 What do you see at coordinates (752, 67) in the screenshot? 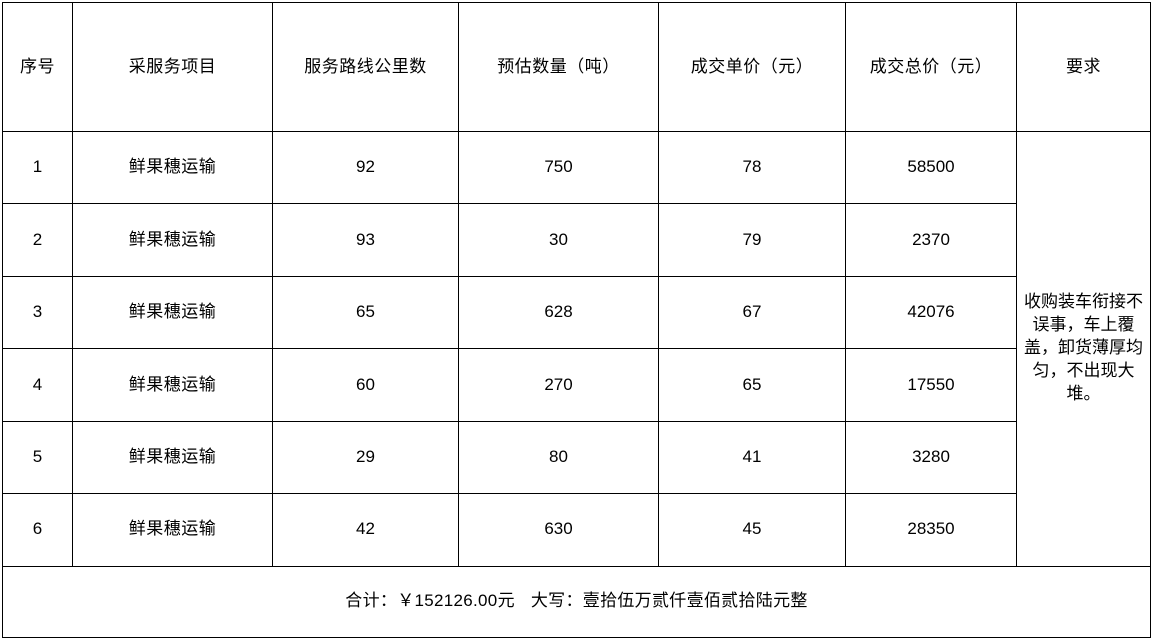
I see `column-header-unit-price: 成交单价（元）` at bounding box center [752, 67].